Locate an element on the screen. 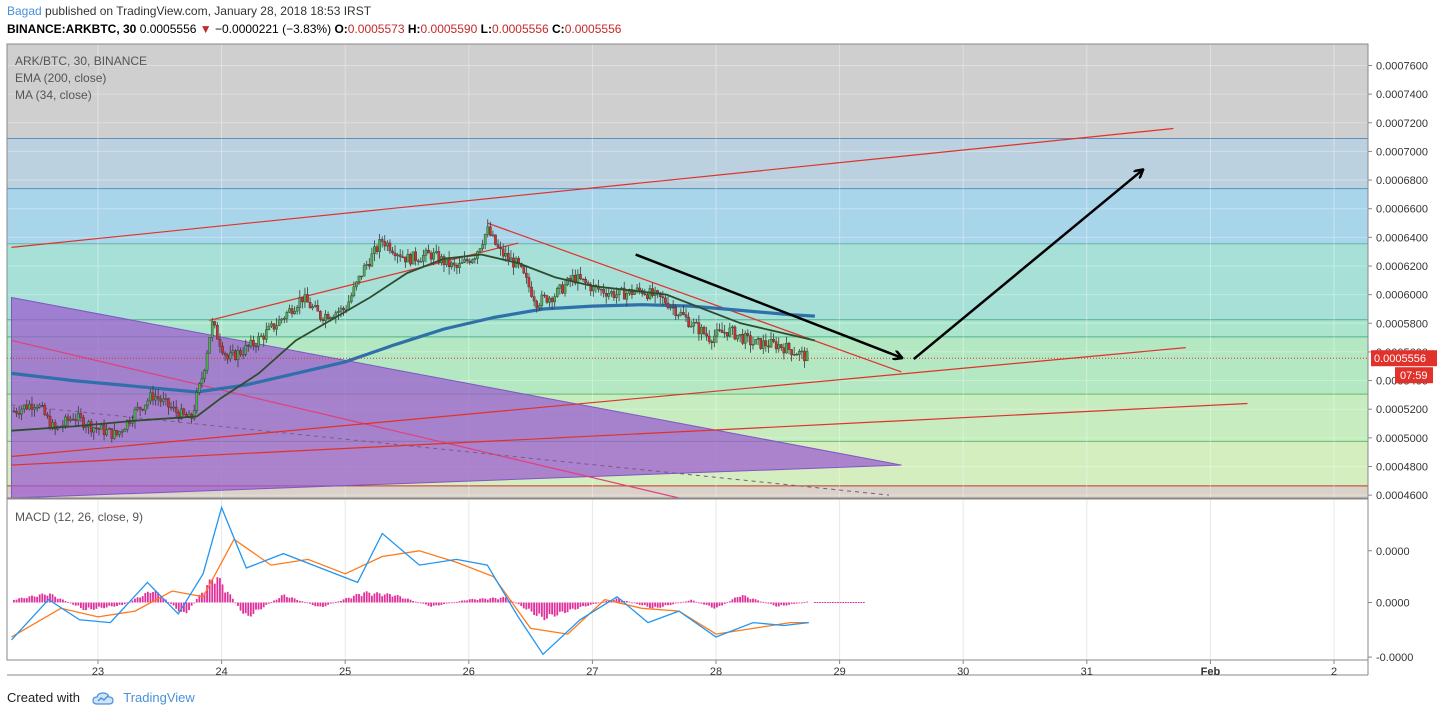 This screenshot has width=1440, height=716. price-axis-label: 0.0006400 is located at coordinates (1402, 238).